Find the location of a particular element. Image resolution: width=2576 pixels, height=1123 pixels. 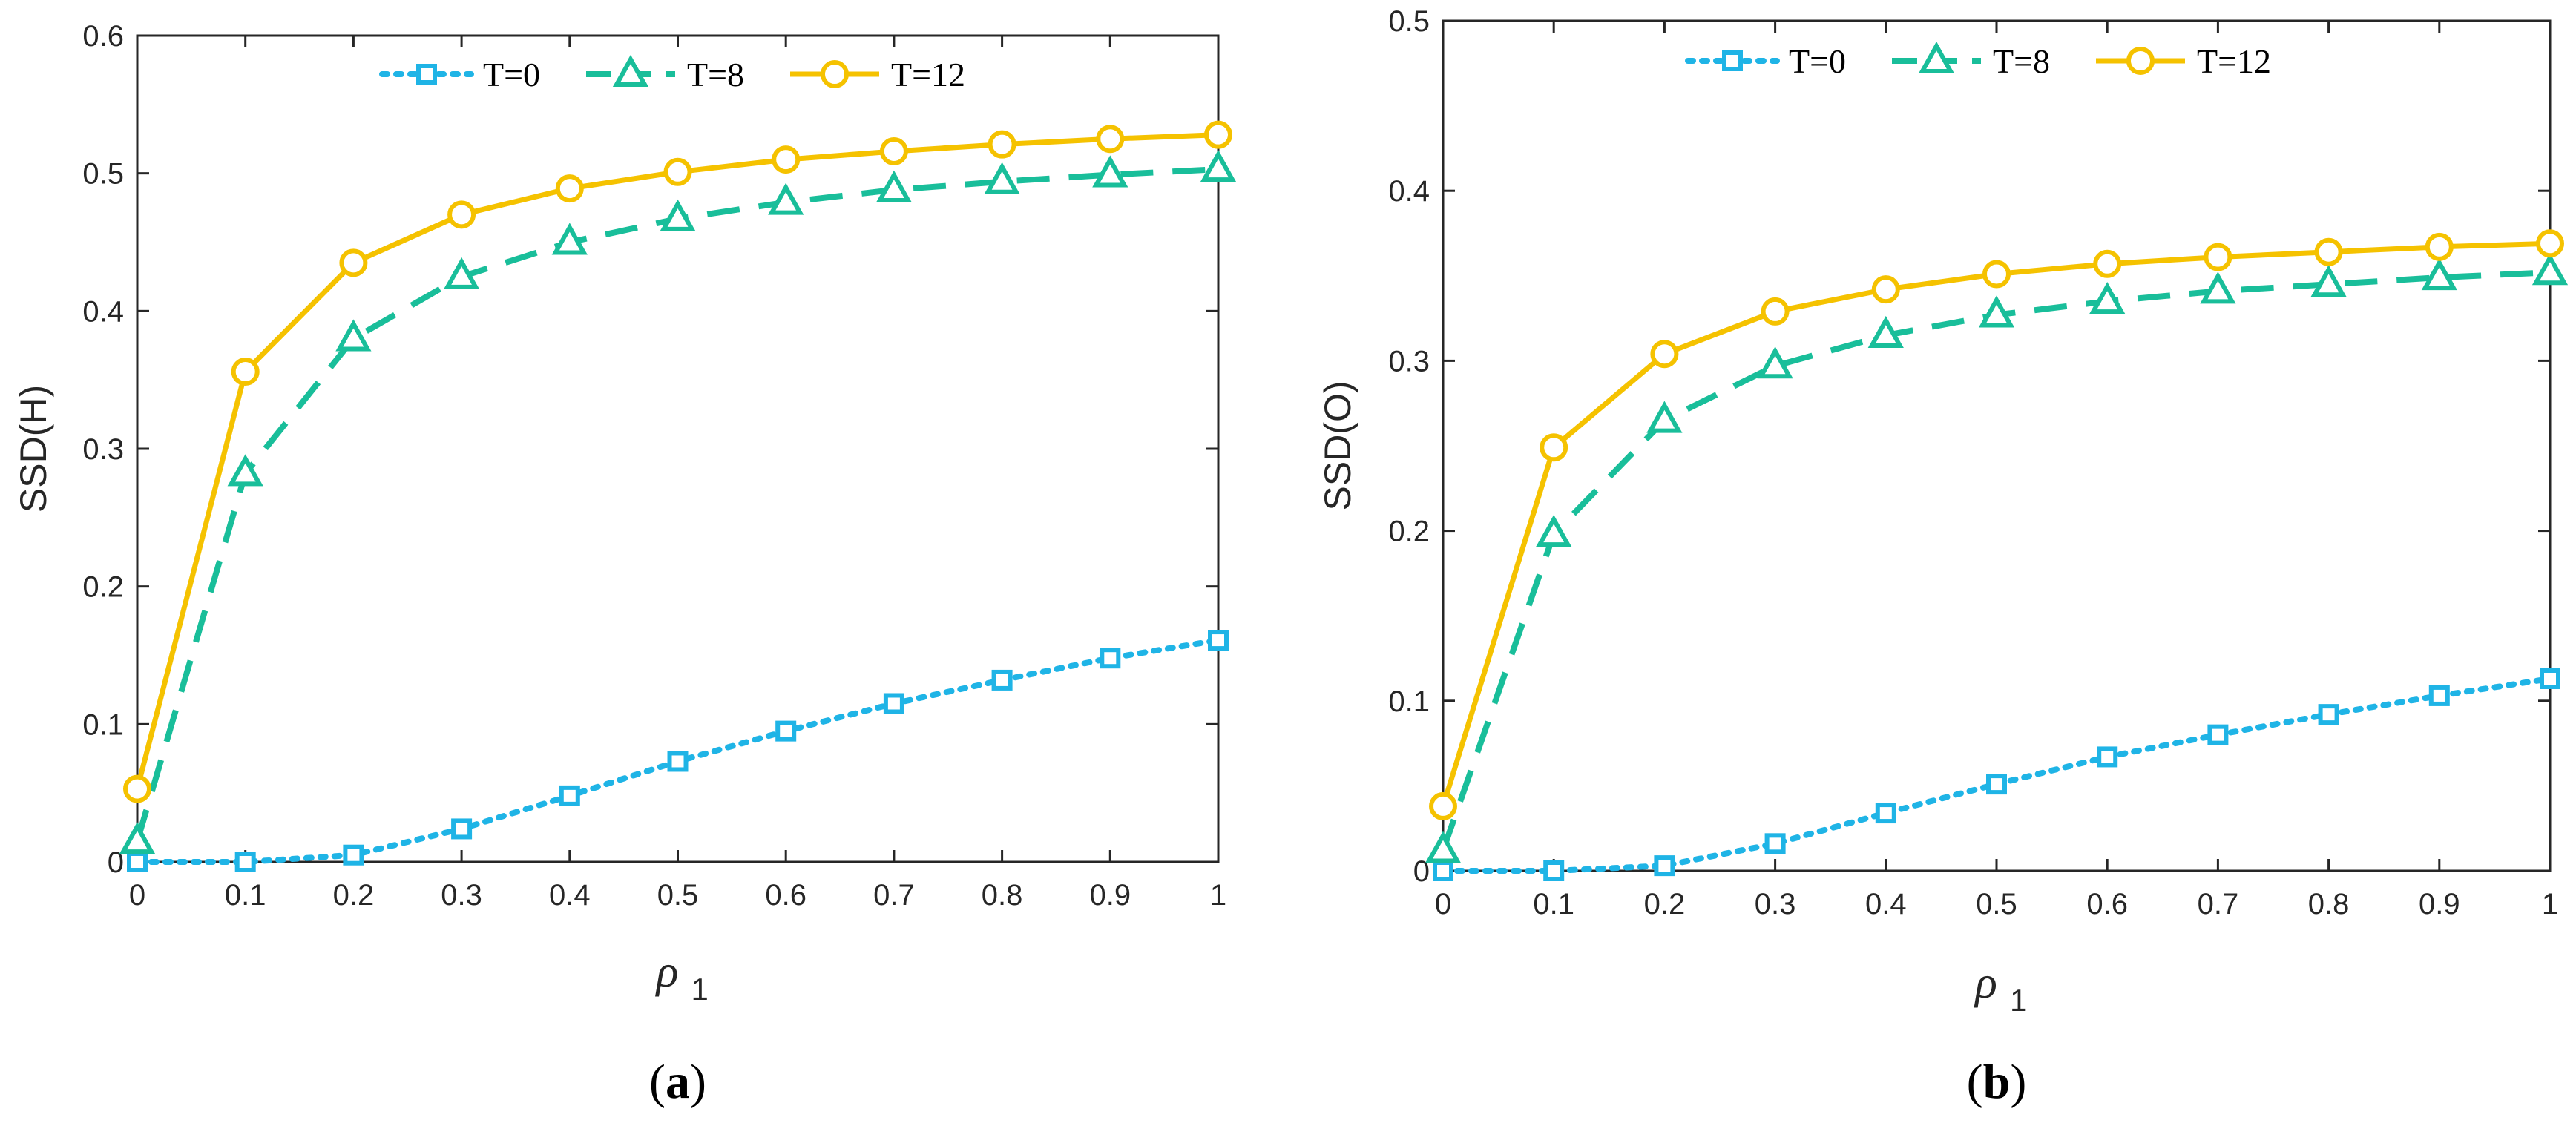

panel-label: (a) is located at coordinates (677, 1082).